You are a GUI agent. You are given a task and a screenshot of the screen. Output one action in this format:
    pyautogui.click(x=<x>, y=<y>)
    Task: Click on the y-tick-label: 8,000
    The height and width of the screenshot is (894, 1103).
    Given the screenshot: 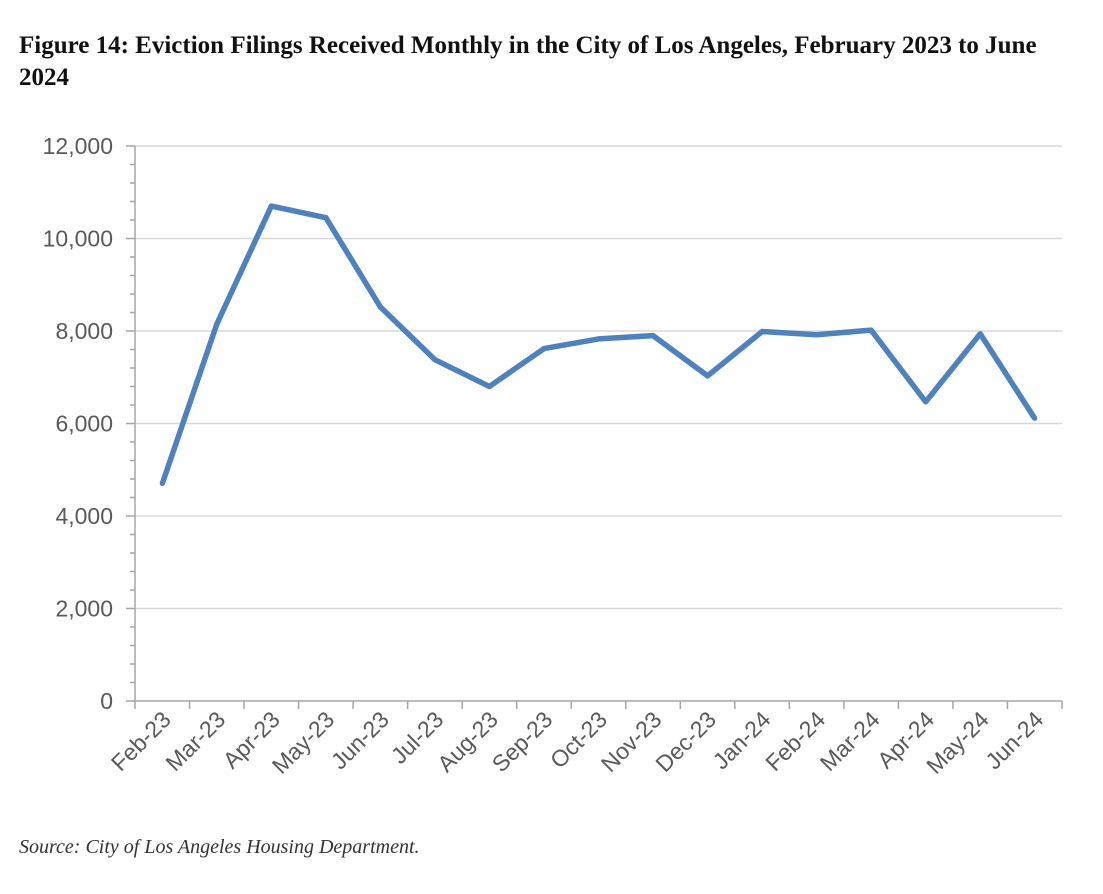 What is the action you would take?
    pyautogui.click(x=84, y=331)
    